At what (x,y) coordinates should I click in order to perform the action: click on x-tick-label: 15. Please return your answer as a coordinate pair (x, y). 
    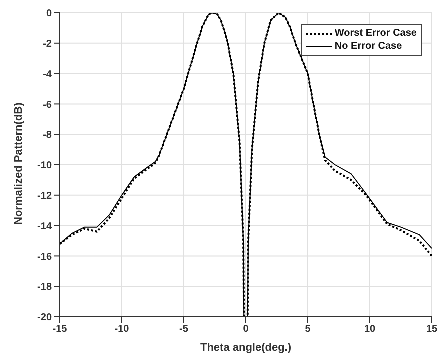
    Looking at the image, I should click on (432, 330).